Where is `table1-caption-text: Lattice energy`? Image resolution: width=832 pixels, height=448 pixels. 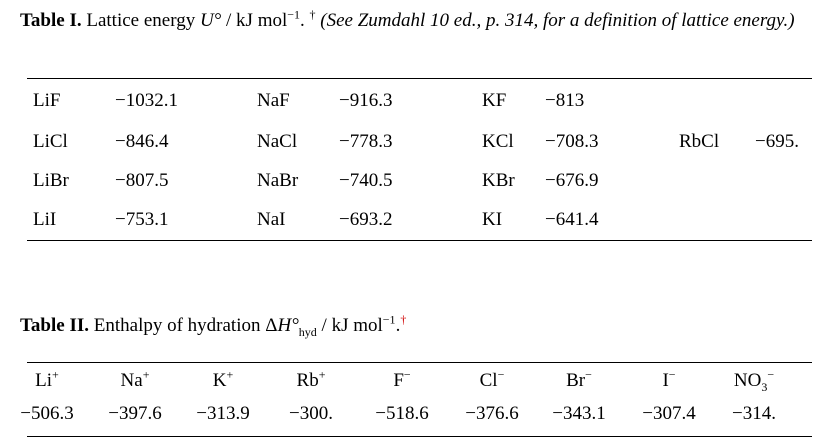
table1-caption-text: Lattice energy is located at coordinates (143, 20).